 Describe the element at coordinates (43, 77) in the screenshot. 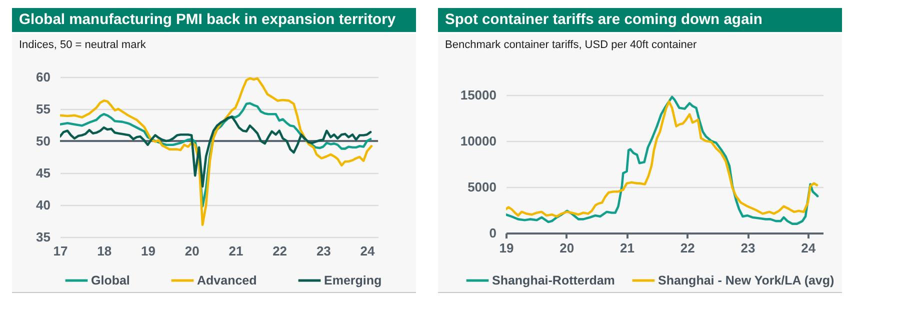

I see `y-tick-label: 60` at that location.